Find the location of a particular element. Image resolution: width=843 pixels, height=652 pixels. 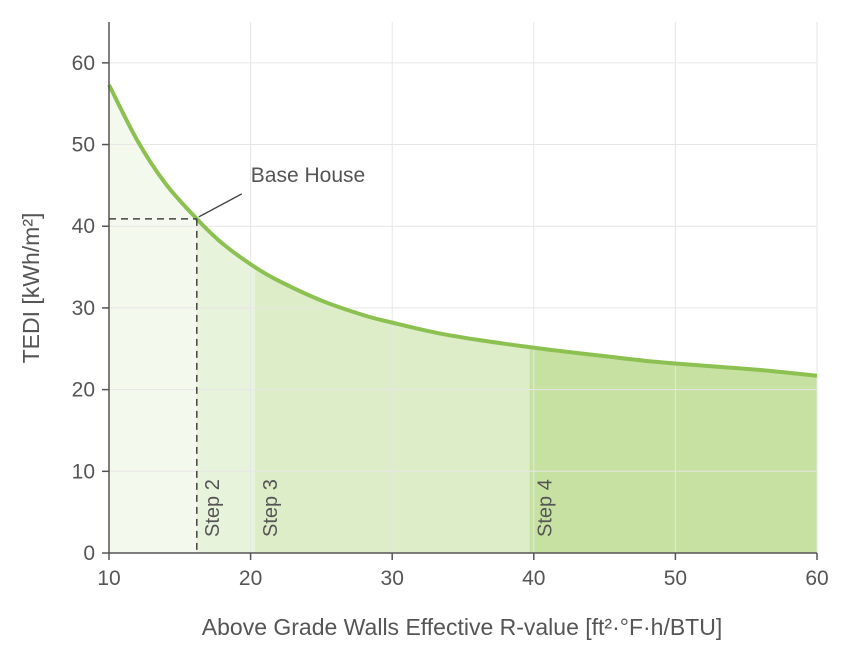

x-tick-label: 10 is located at coordinates (108, 578).